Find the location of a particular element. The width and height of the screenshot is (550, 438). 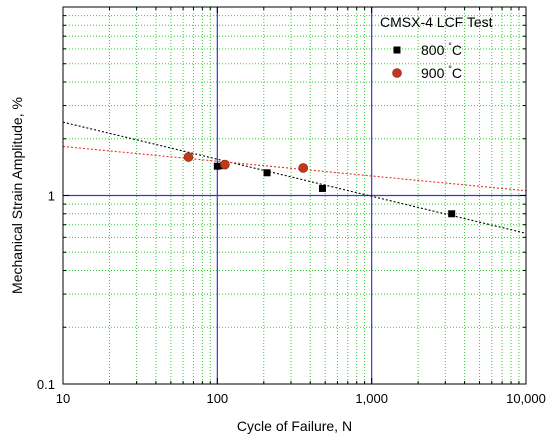

legend-title: CMSX-4 LCF Test is located at coordinates (436, 22).